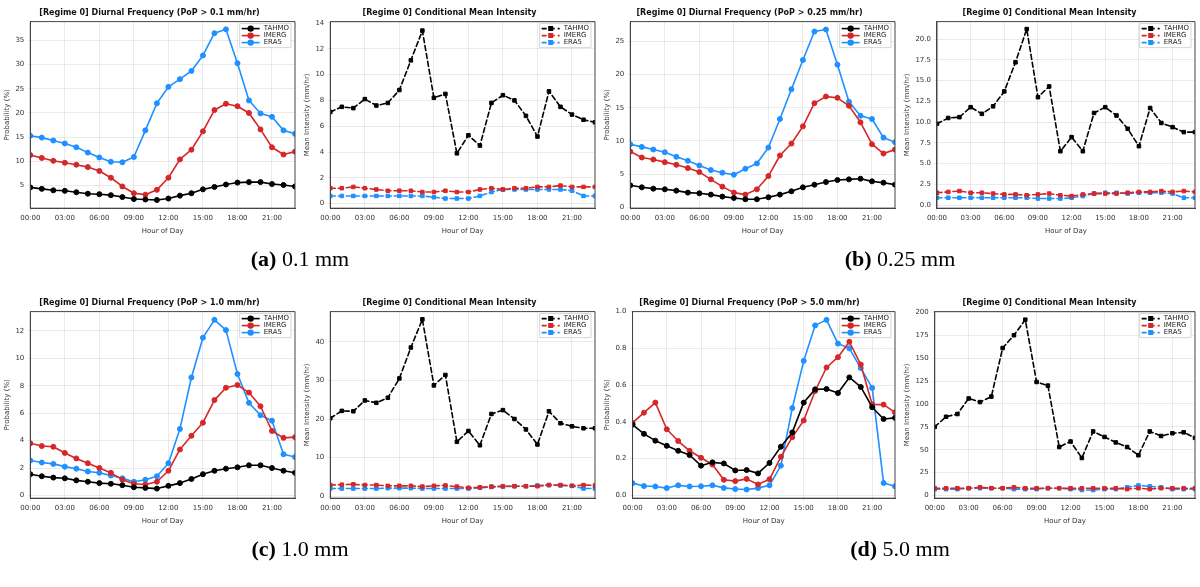 The height and width of the screenshot is (587, 1200). I want to click on chart-title: [Regime 0] Diurnal Frequency (PoP > 1.0 mm/hr), so click(149, 302).